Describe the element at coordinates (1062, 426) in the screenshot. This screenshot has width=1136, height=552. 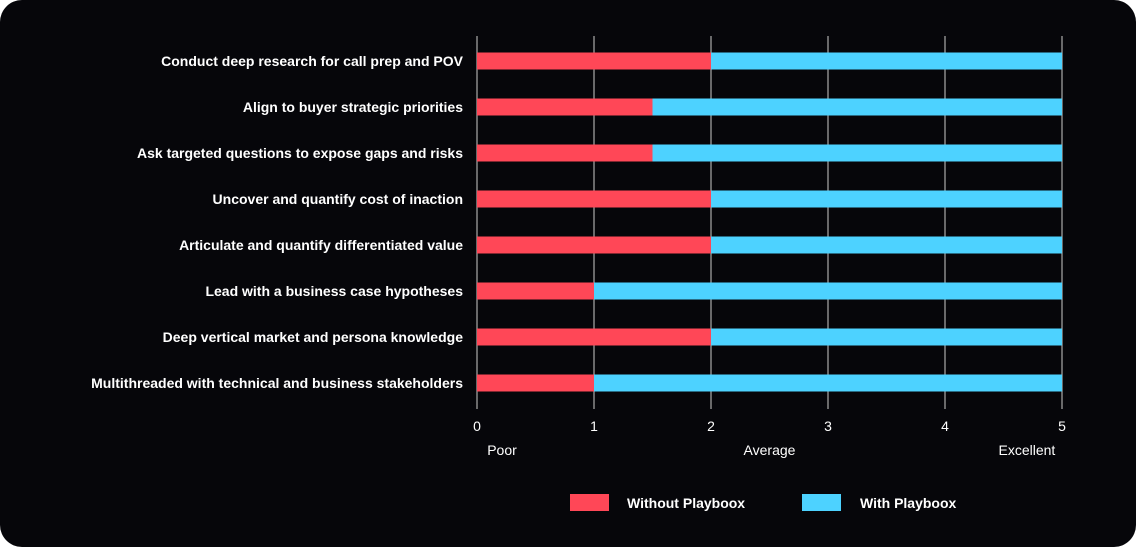
I see `x-tick-label: 5` at that location.